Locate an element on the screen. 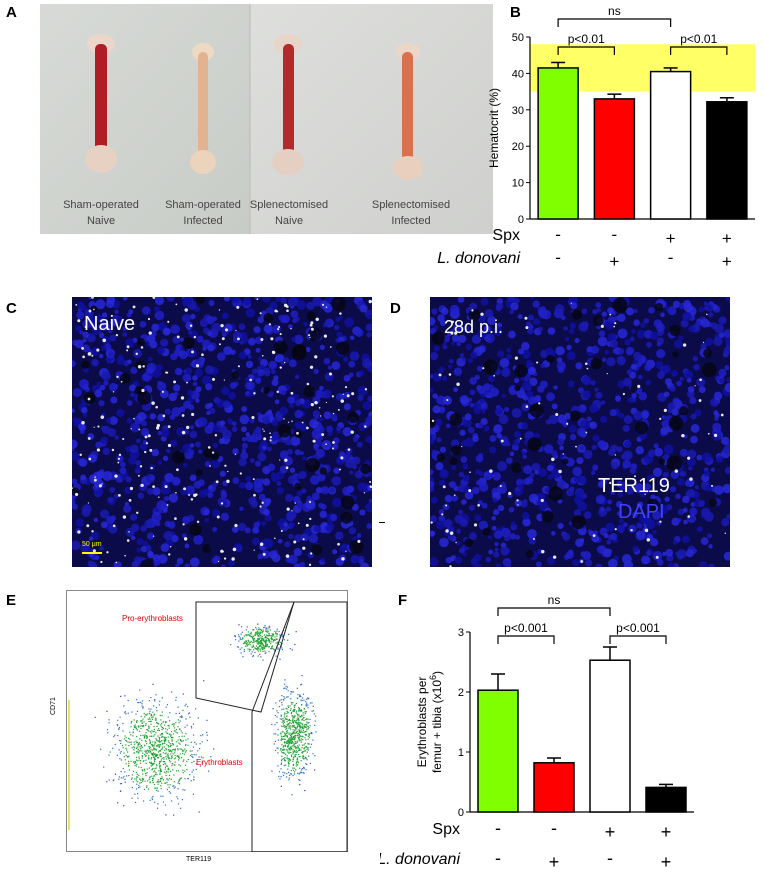  bone-spx-naive is located at coordinates (288, 104).